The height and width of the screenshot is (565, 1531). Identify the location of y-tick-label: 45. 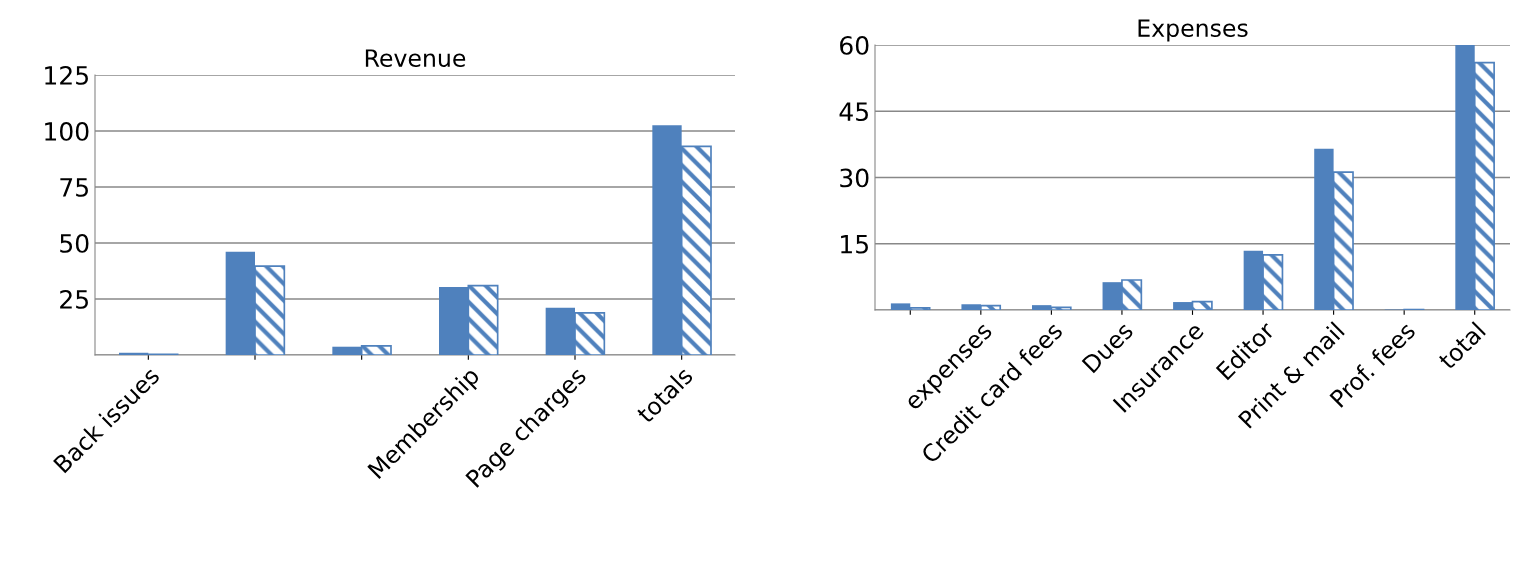
(853, 112).